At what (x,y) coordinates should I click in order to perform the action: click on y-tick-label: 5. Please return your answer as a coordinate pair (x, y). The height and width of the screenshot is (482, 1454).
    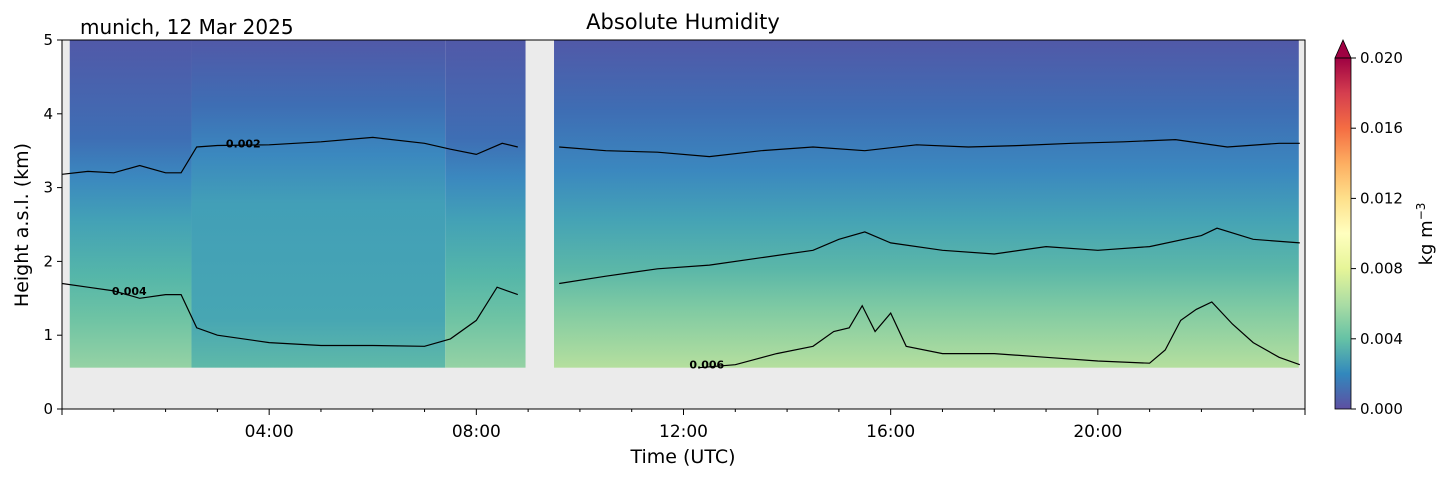
    Looking at the image, I should click on (48, 40).